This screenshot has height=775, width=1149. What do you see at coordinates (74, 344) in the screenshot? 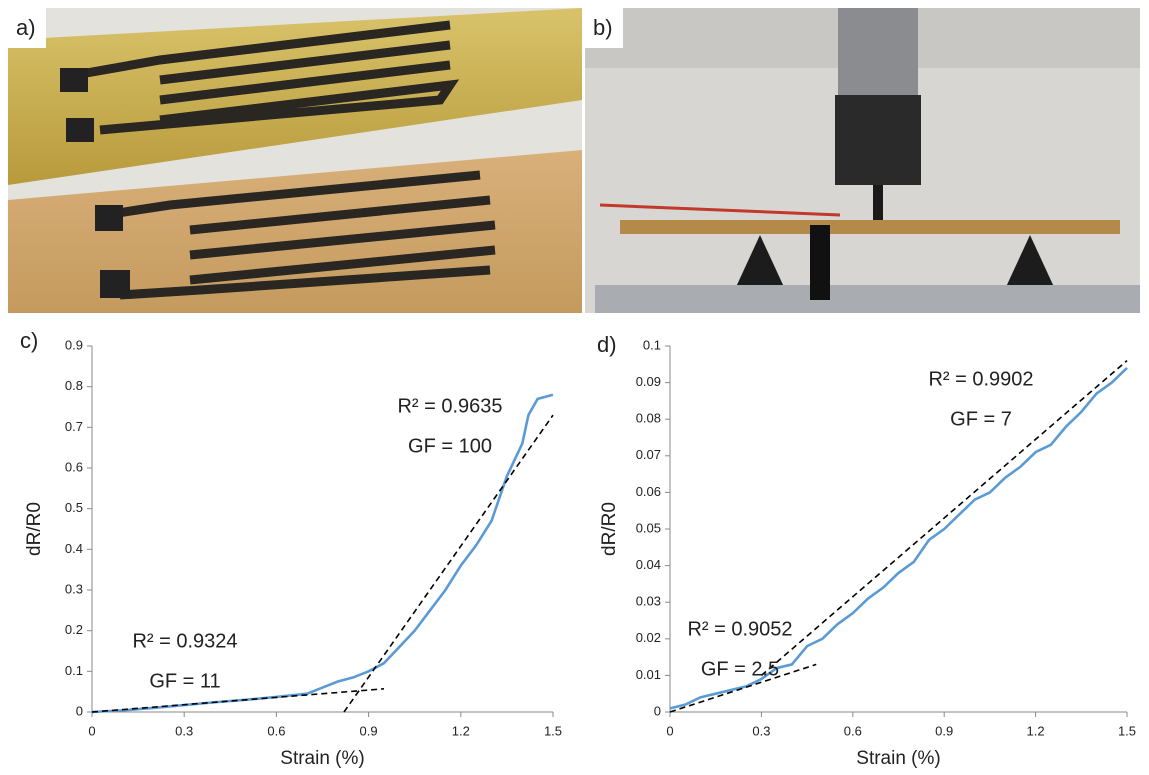
I see `y-tick-label: 0.9` at bounding box center [74, 344].